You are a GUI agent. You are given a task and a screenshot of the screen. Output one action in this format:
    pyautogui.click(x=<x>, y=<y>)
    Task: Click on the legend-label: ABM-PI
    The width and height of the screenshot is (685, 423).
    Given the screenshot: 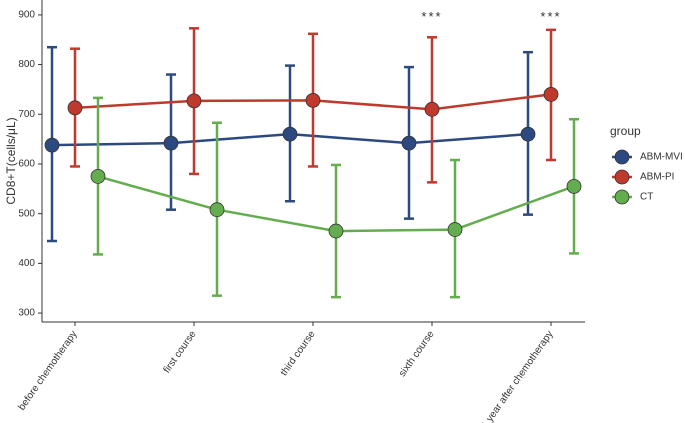 What is the action you would take?
    pyautogui.click(x=657, y=177)
    